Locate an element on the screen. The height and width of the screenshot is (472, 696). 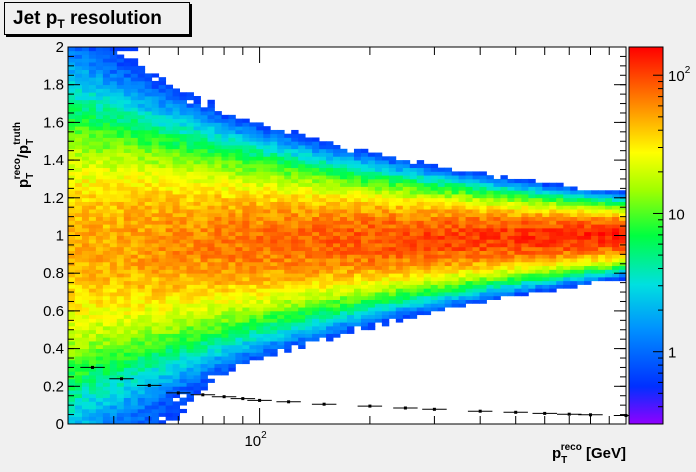
profile-point is located at coordinates (289, 402).